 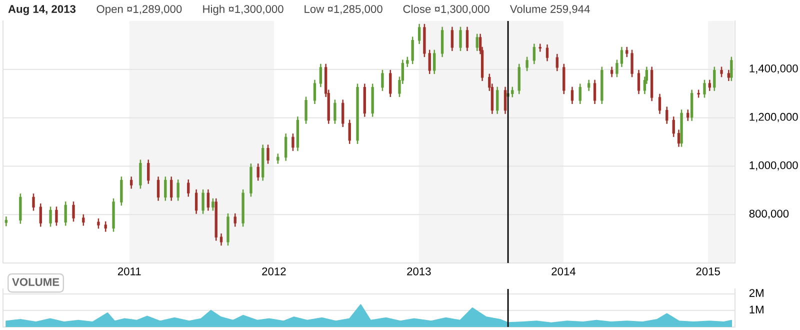 I want to click on text: VOLUME, so click(x=36, y=282).